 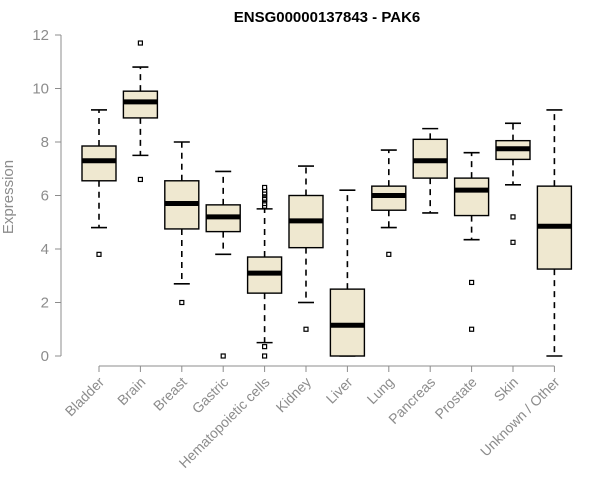 I want to click on y-axis-label: Expression, so click(x=8, y=197).